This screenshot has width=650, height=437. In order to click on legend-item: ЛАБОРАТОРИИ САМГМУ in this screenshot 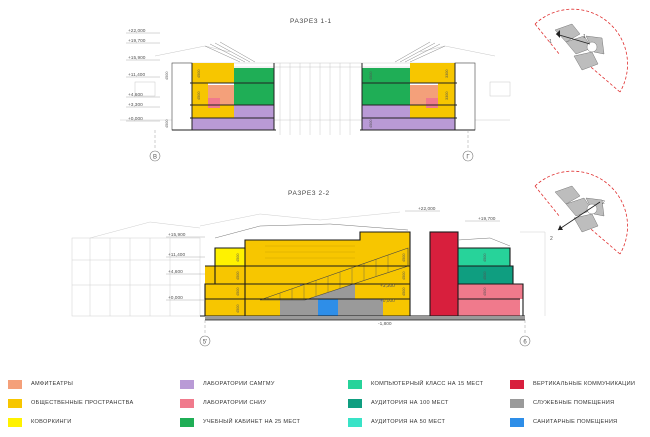, I will do `click(227, 384)`.